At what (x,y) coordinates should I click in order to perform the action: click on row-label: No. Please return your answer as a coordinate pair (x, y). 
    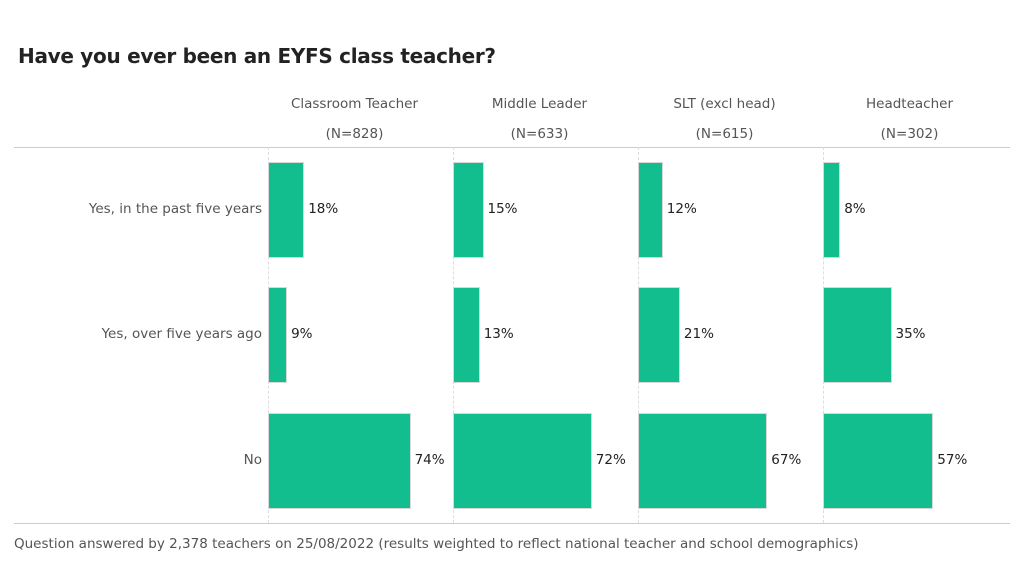
    Looking at the image, I should click on (252, 460).